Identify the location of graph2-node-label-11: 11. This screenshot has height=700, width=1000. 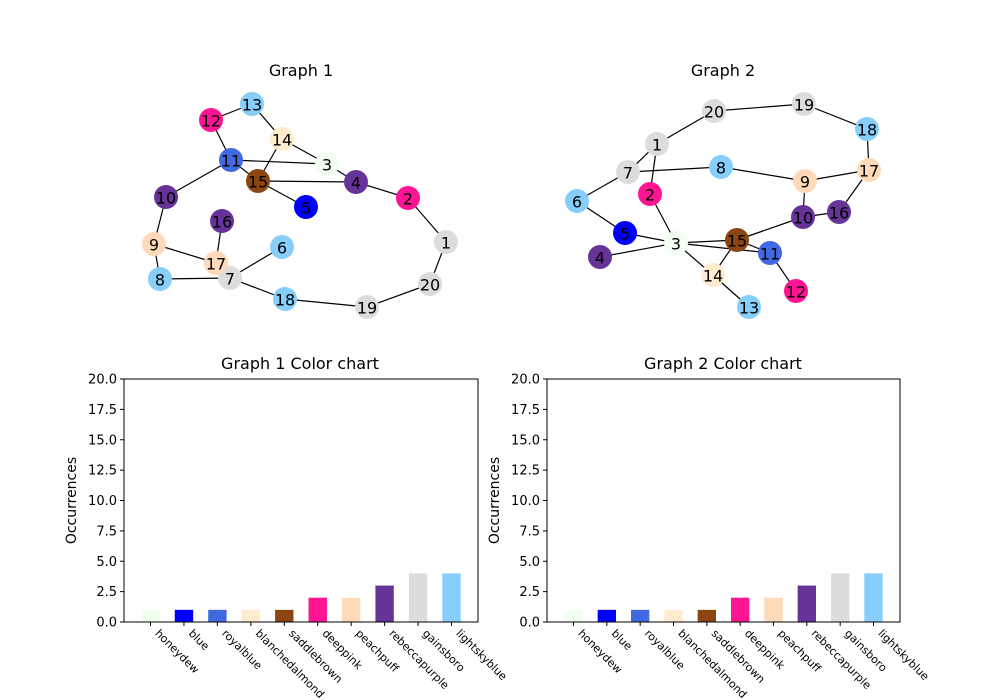
(770, 254).